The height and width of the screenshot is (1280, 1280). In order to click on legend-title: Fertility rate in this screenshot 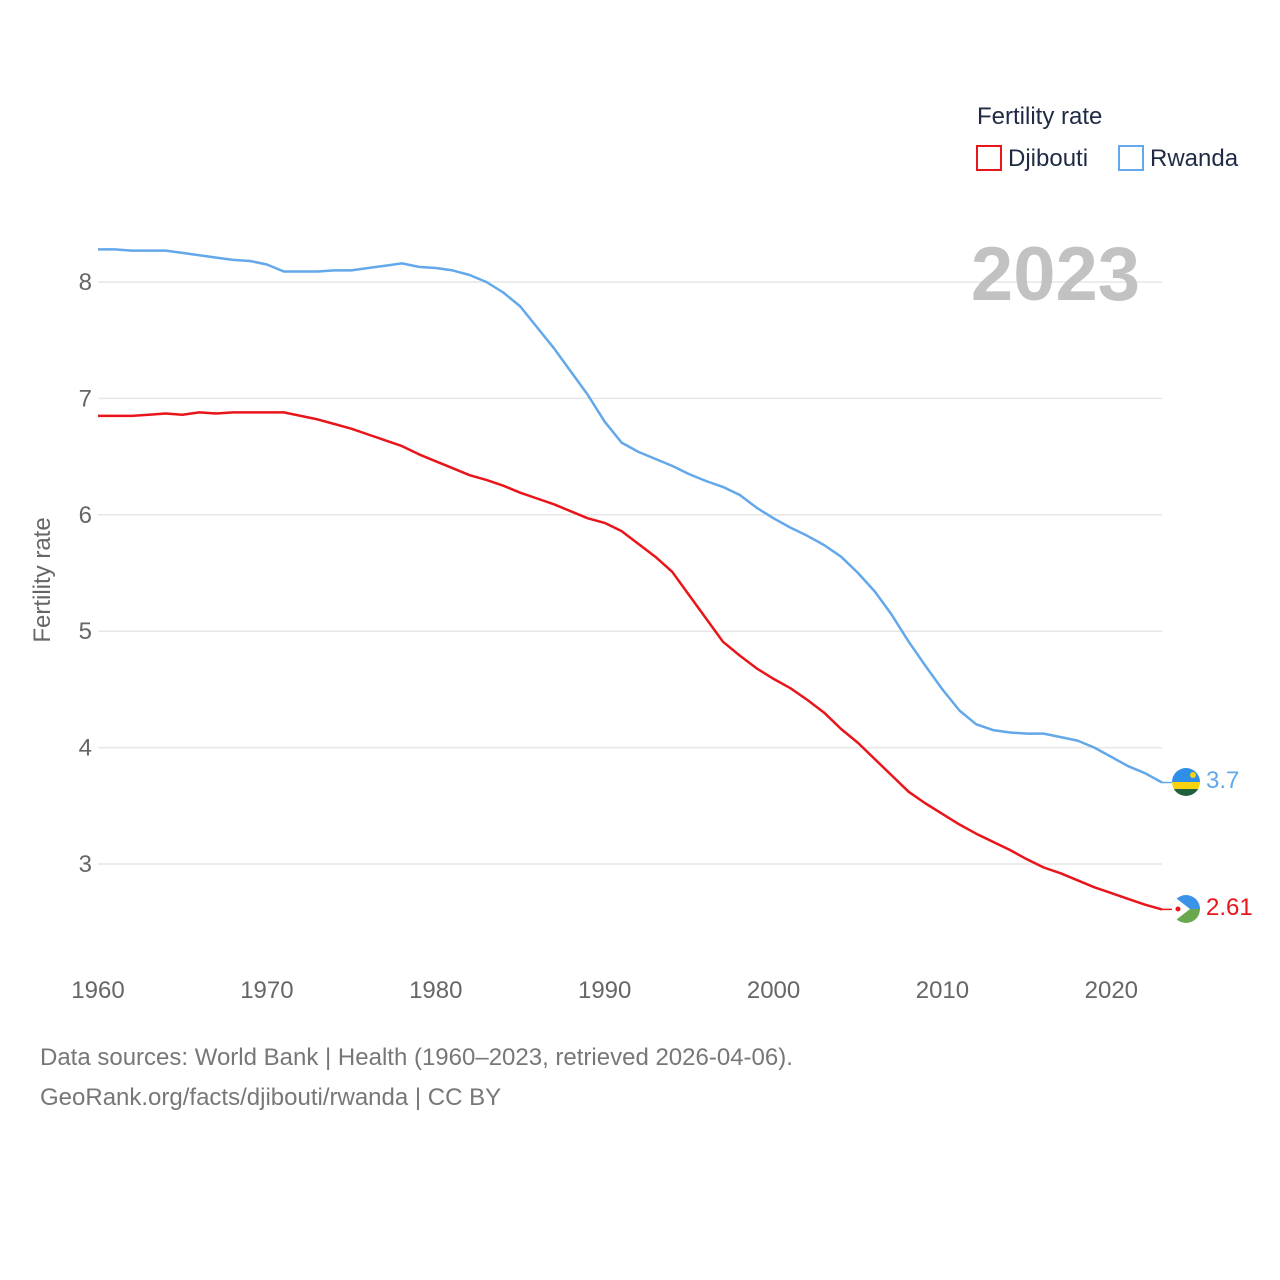, I will do `click(1039, 116)`.